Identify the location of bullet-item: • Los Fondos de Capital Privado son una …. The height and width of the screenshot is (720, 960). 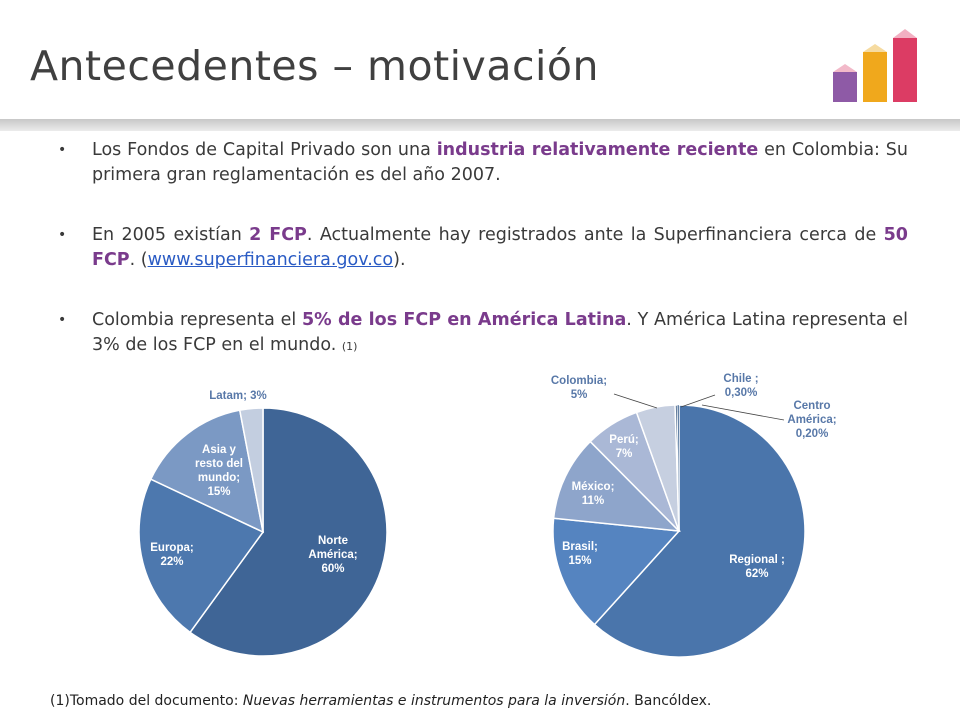
(483, 162).